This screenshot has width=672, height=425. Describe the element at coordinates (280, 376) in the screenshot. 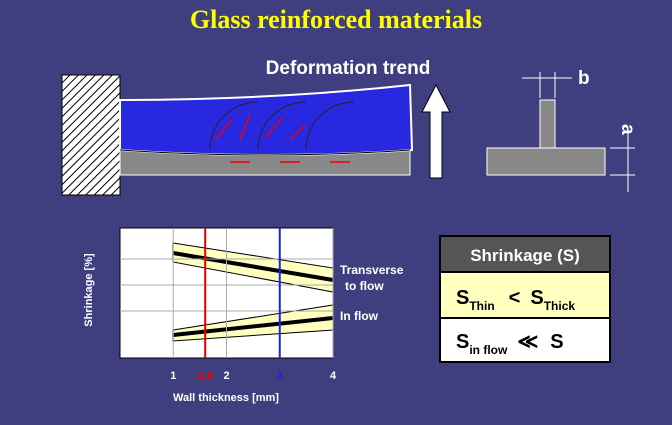

I see `x-tick-label: 3` at that location.